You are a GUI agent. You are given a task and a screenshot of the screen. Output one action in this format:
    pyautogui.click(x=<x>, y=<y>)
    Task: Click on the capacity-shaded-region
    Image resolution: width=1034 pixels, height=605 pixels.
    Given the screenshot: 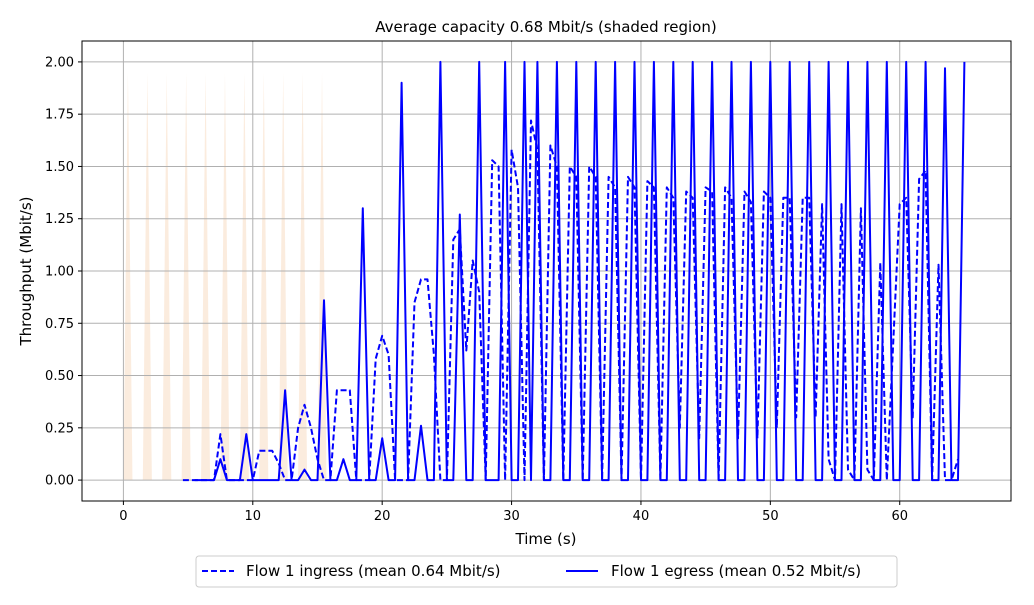 What is the action you would take?
    pyautogui.click(x=225, y=276)
    